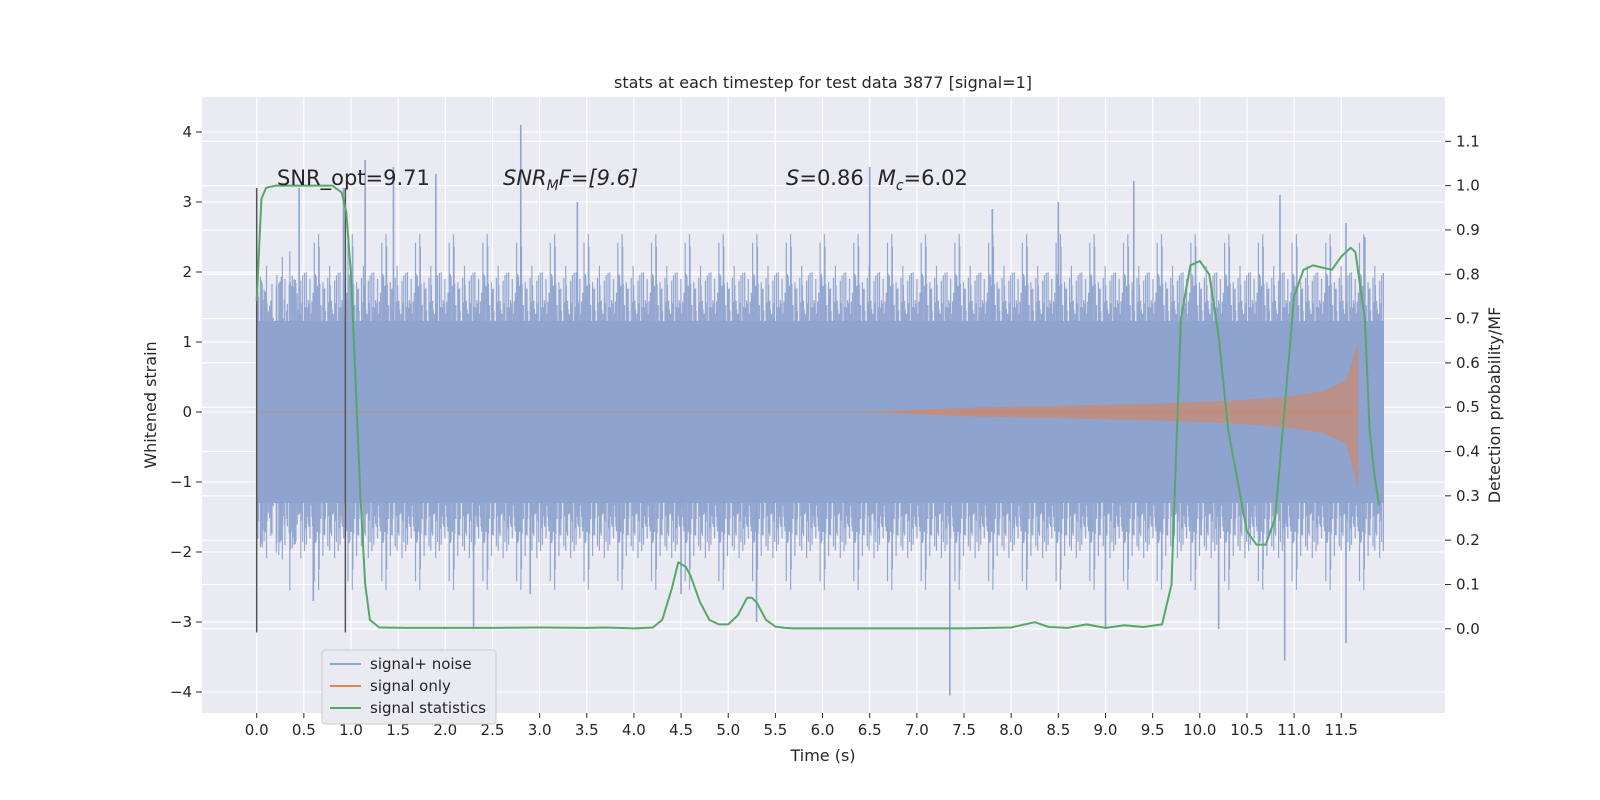 This screenshot has width=1600, height=800. Describe the element at coordinates (1153, 730) in the screenshot. I see `x-tick-label: 9.5` at that location.